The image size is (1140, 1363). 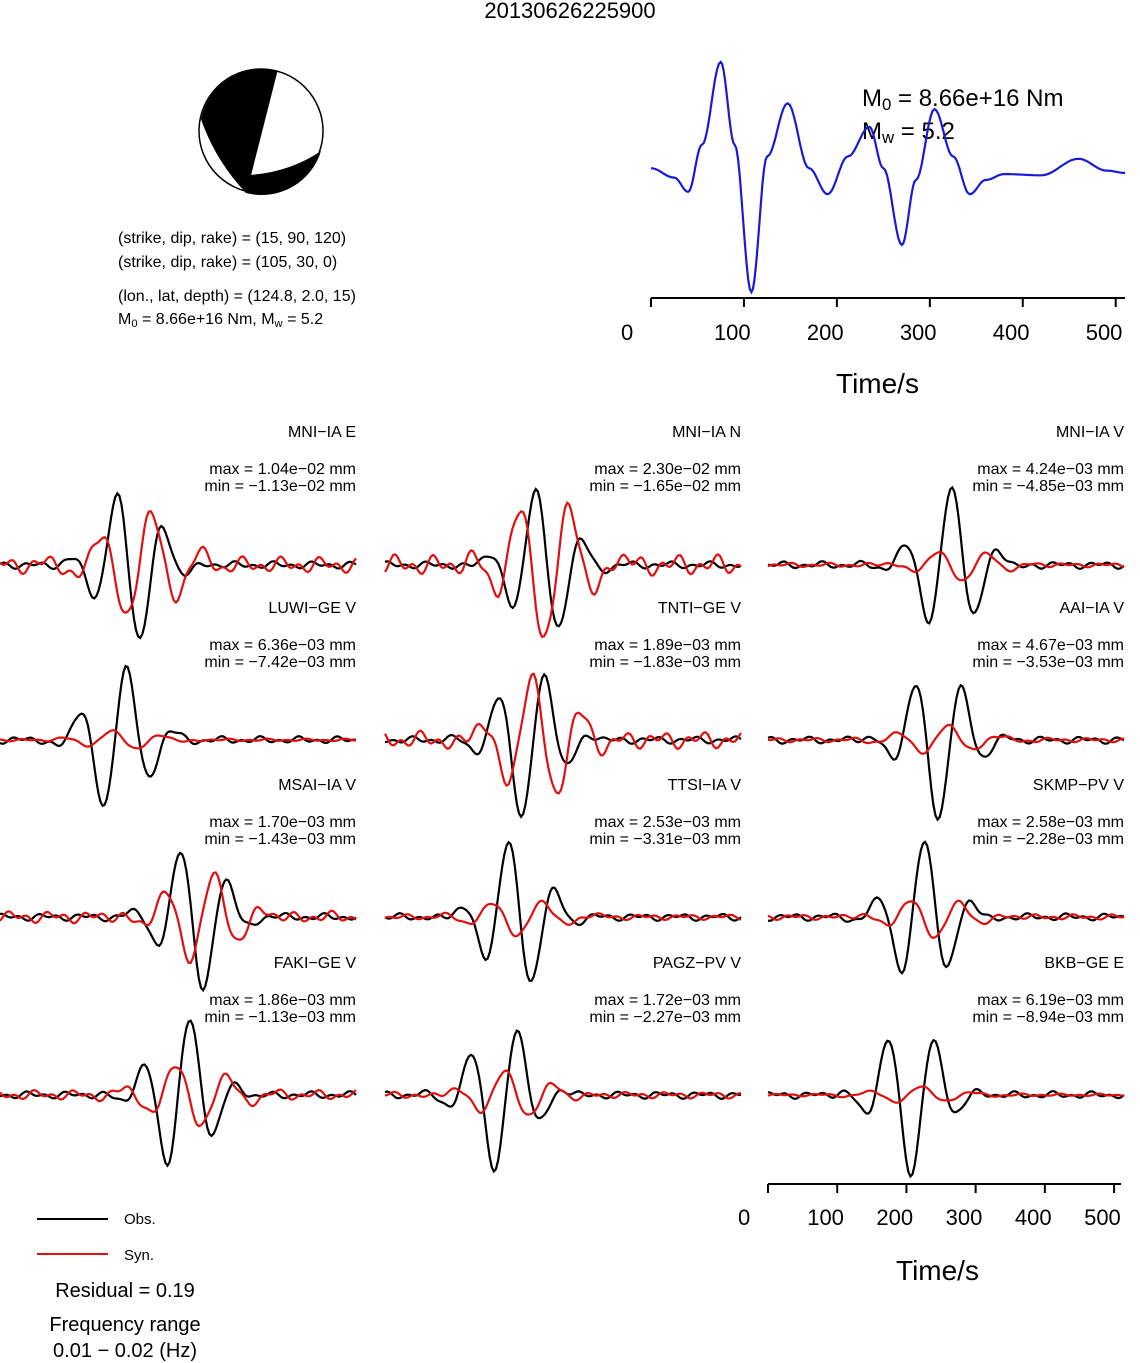 What do you see at coordinates (877, 383) in the screenshot?
I see `stf-xlabel: Time/s` at bounding box center [877, 383].